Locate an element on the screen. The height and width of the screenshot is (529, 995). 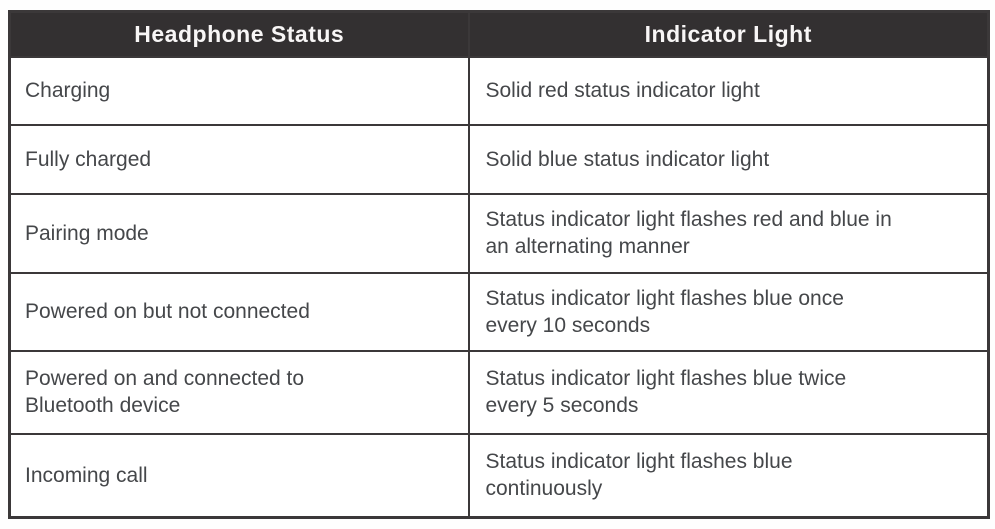
status-cell: Incoming call is located at coordinates (239, 475).